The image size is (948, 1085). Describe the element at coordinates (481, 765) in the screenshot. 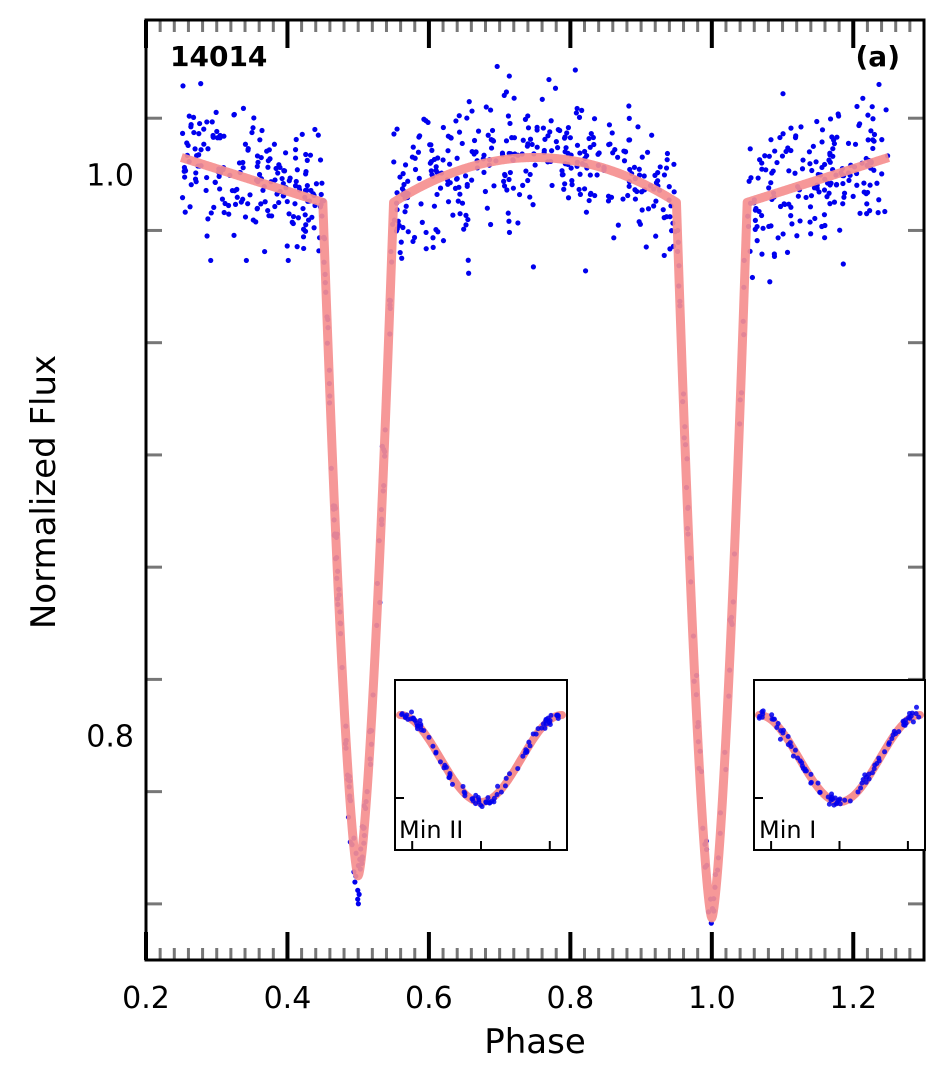

I see `inset-min-ii-frame` at that location.